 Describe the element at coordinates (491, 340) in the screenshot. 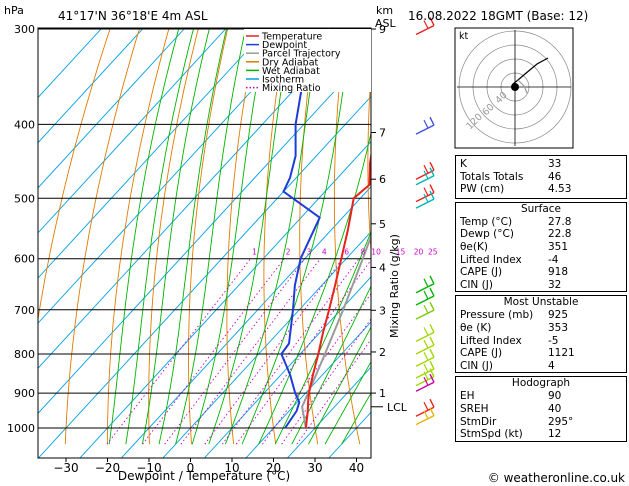

I see `unstable-label: Lifted Index` at that location.